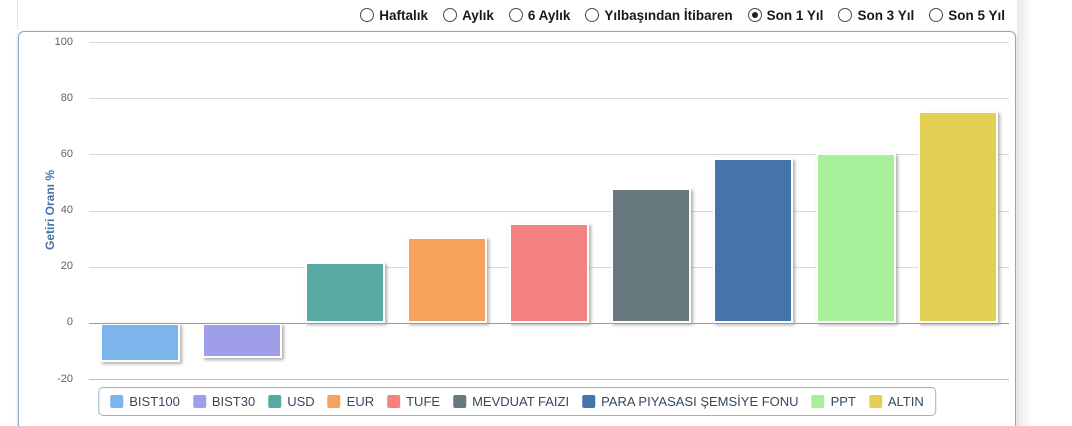 The width and height of the screenshot is (1072, 426). I want to click on legend-item-altin: ALTIN, so click(896, 401).